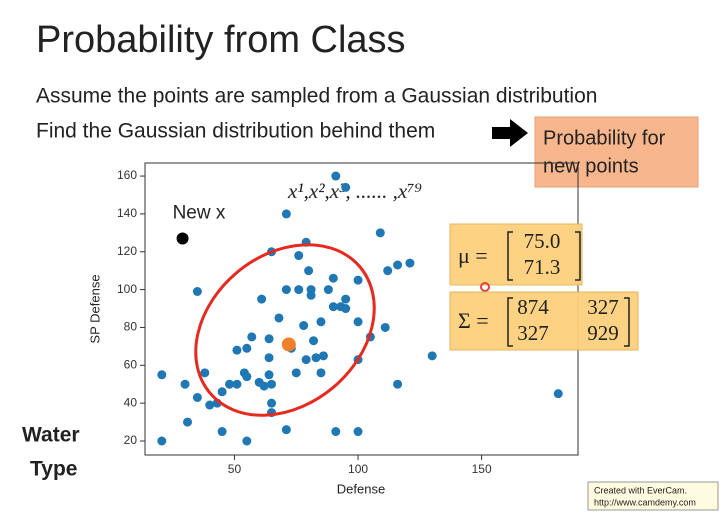 This screenshot has height=514, width=724. Describe the element at coordinates (94, 308) in the screenshot. I see `y-axis-label: SP Defense` at that location.